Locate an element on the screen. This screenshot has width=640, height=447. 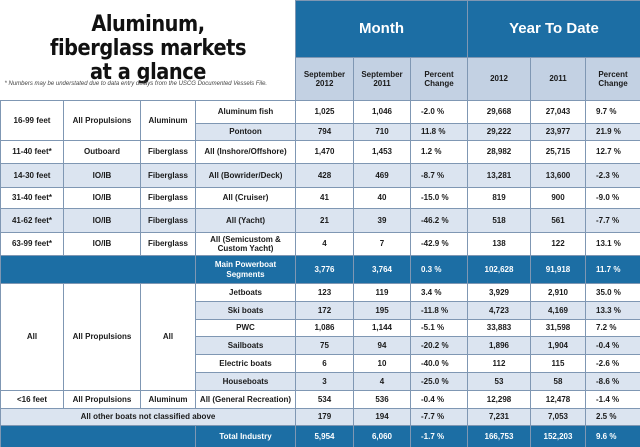
value-cell: 41 is located at coordinates (324, 198).